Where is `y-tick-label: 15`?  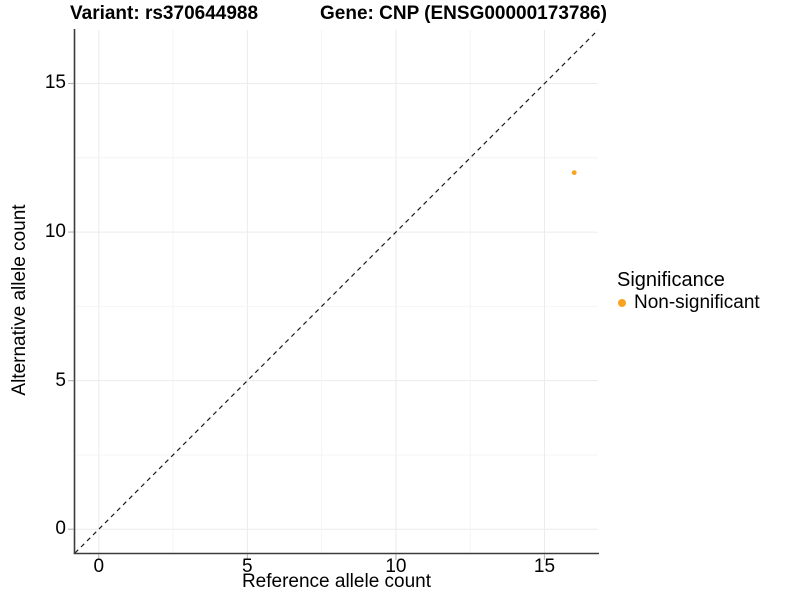 y-tick-label: 15 is located at coordinates (55, 83).